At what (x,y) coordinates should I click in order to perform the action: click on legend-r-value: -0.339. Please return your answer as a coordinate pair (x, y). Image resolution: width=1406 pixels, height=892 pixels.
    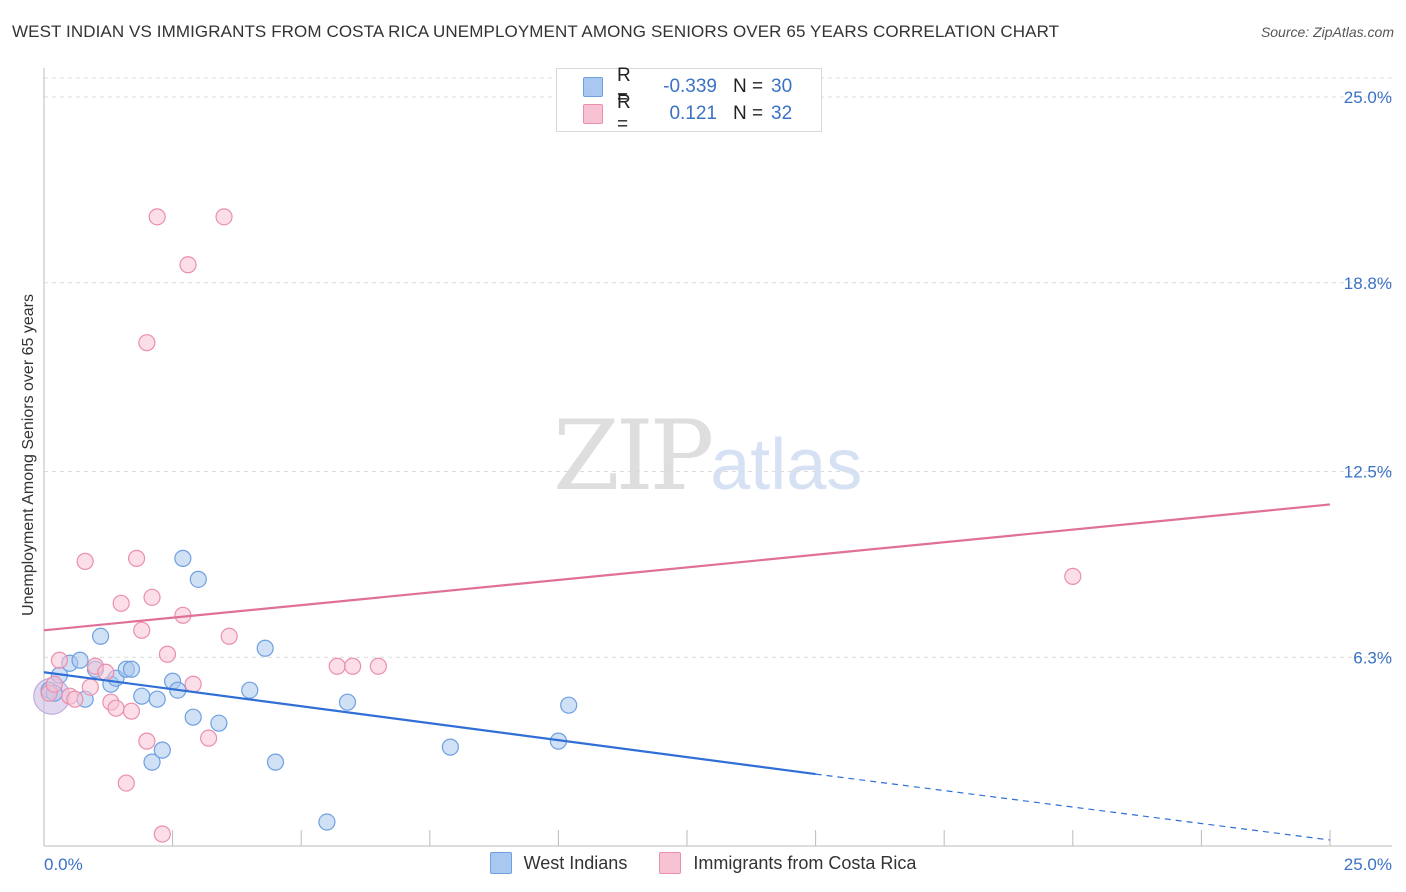
    Looking at the image, I should click on (690, 86).